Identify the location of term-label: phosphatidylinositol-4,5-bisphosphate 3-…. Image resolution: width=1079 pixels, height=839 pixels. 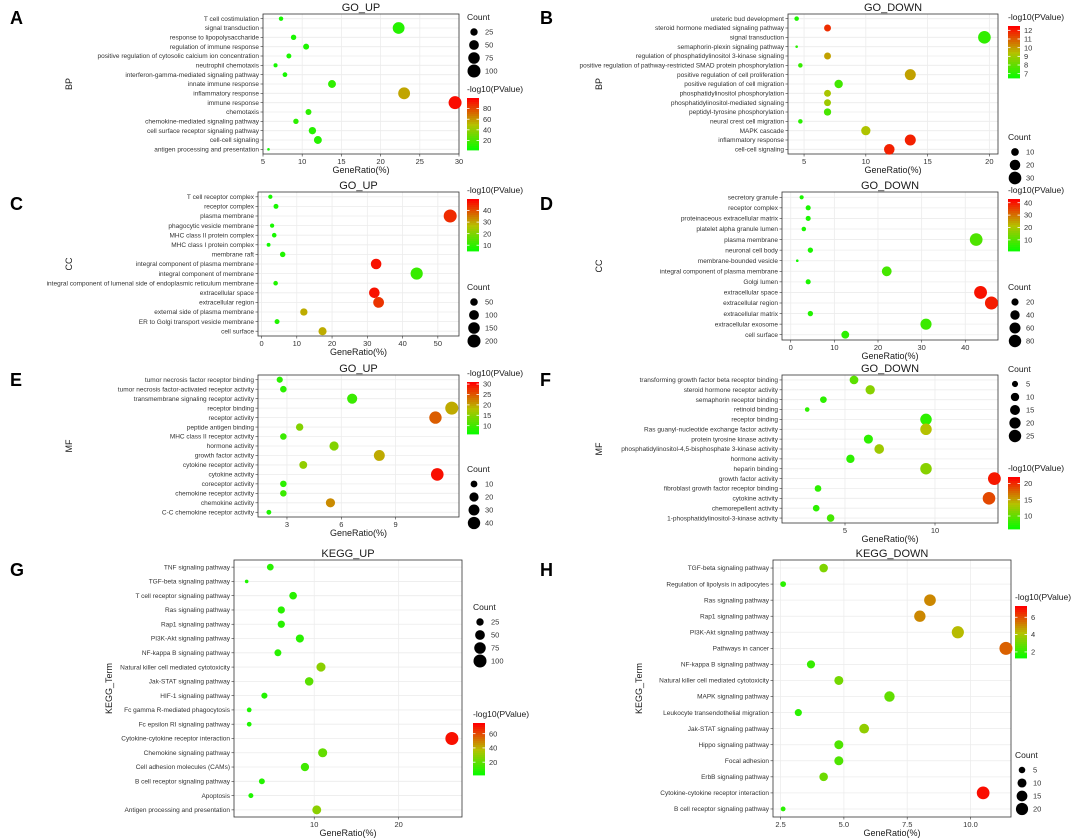
(700, 449).